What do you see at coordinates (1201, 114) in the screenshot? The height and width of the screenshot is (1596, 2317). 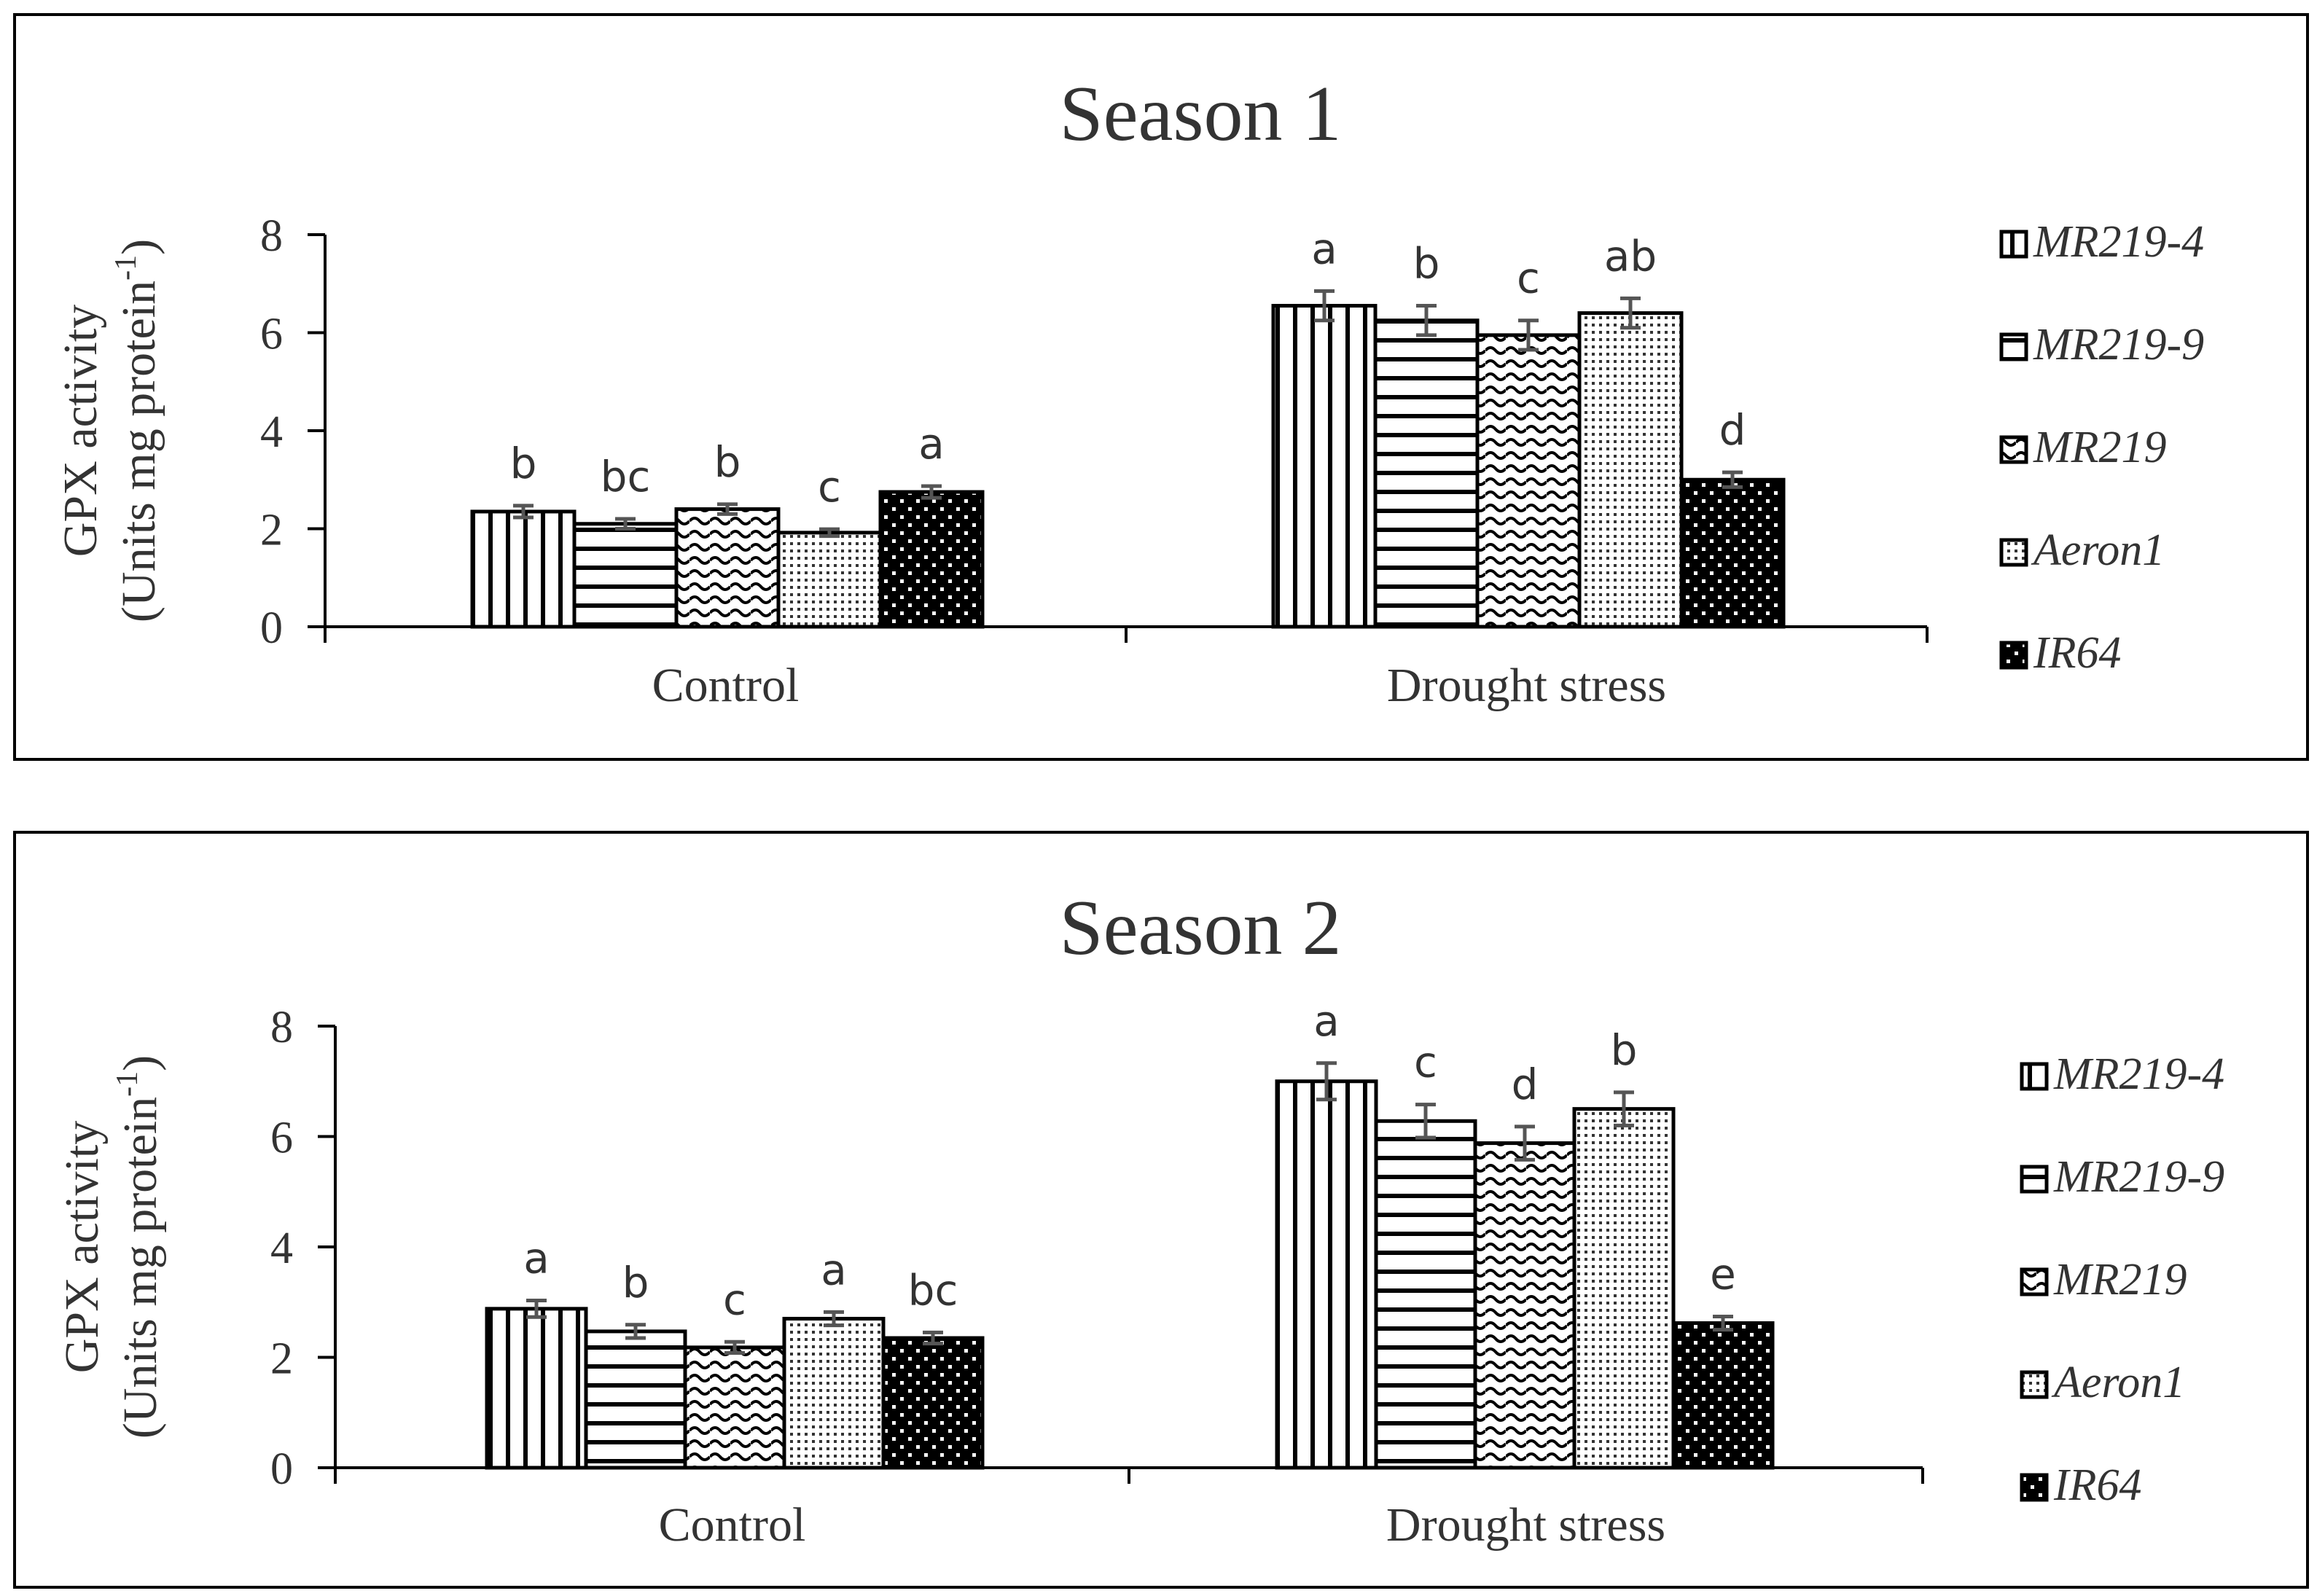 I see `chart-title: Season 1` at bounding box center [1201, 114].